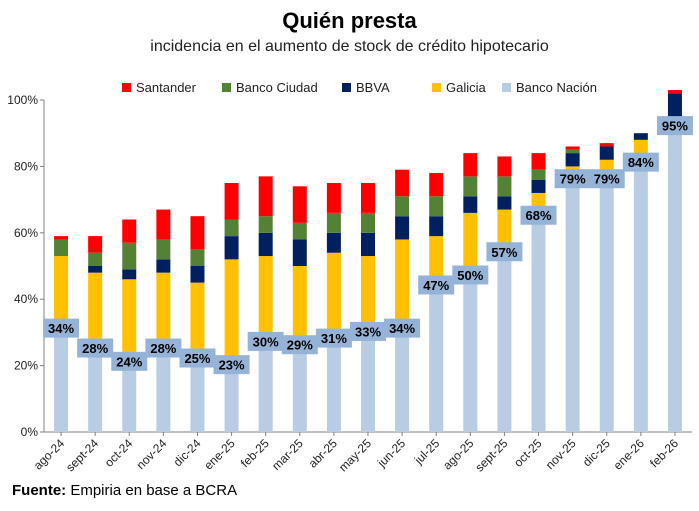 This screenshot has height=511, width=699. What do you see at coordinates (607, 179) in the screenshot?
I see `data-label: 79%` at bounding box center [607, 179].